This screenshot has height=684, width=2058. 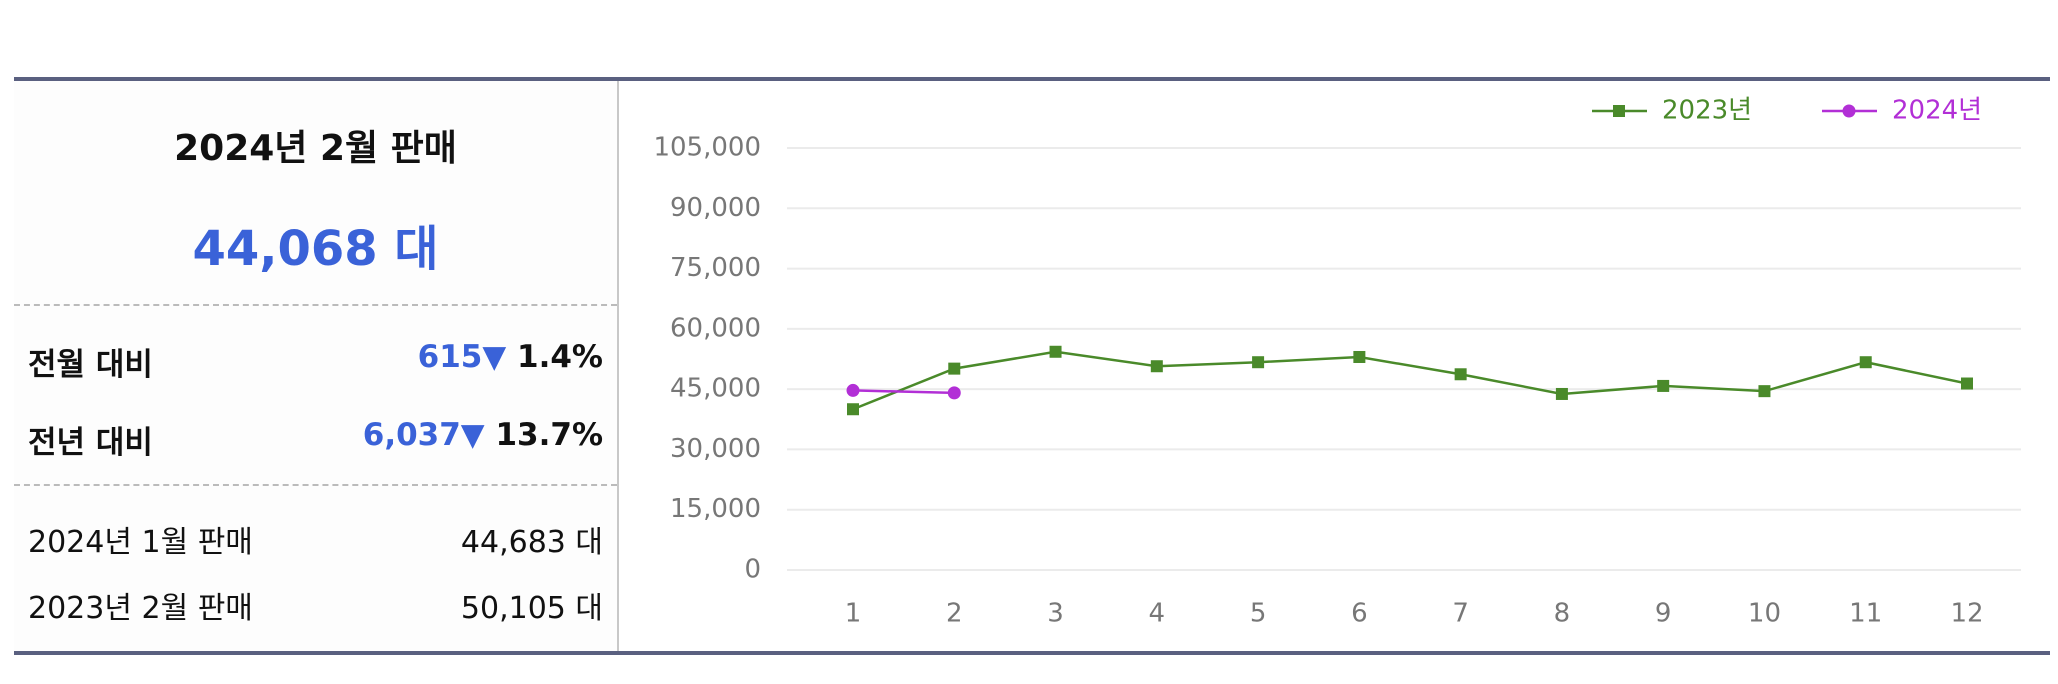 What do you see at coordinates (1359, 614) in the screenshot?
I see `x-tick-label: 6` at bounding box center [1359, 614].